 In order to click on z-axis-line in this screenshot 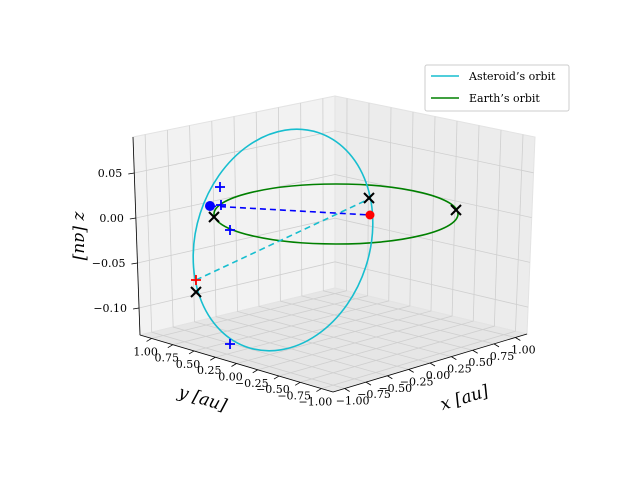, I will do `click(136, 236)`.